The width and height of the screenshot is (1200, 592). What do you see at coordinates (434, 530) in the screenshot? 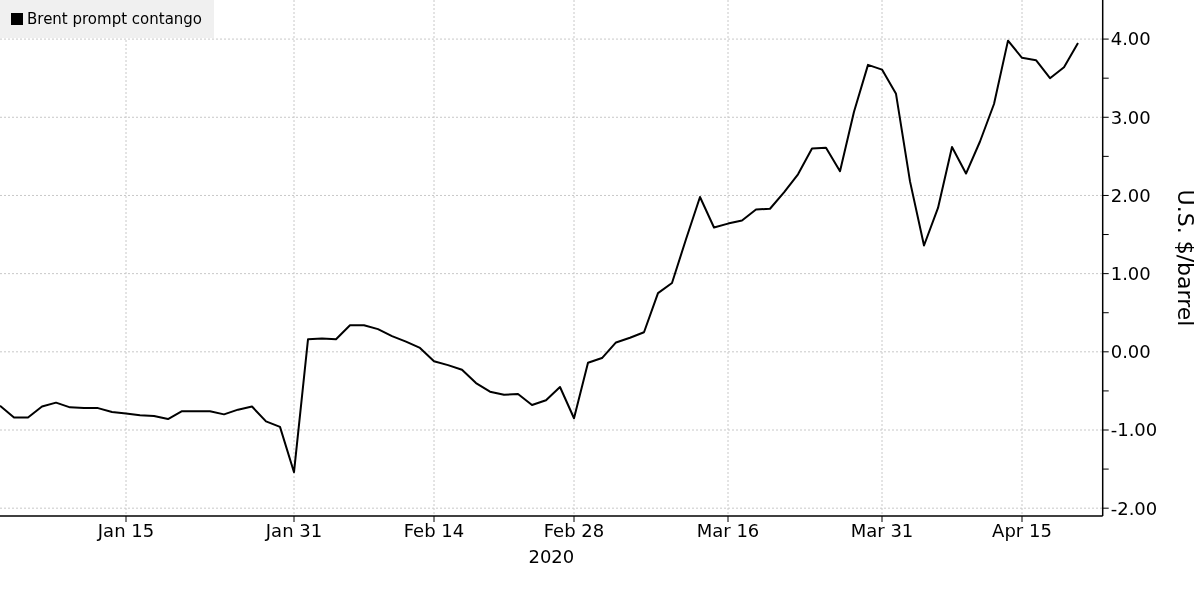
I see `x-tick-label: Feb 14` at bounding box center [434, 530].